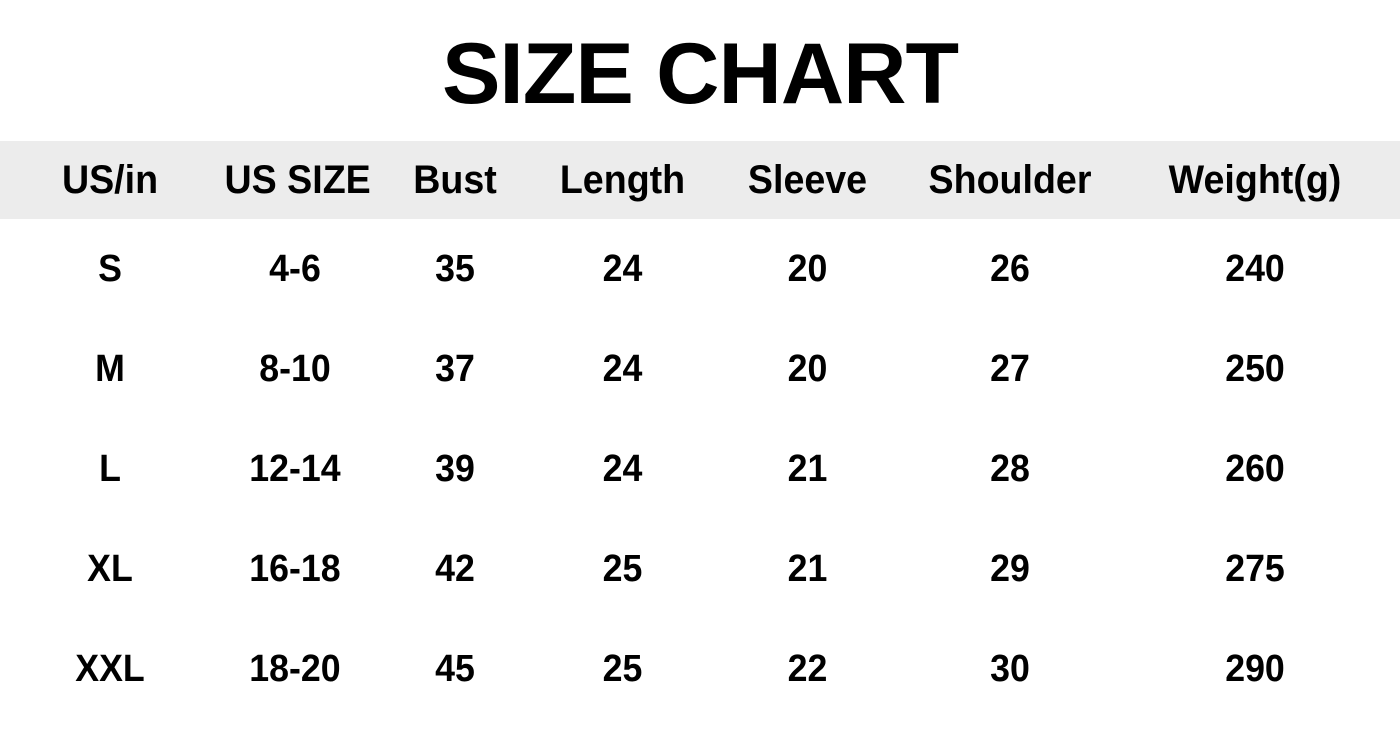 The height and width of the screenshot is (750, 1400). Describe the element at coordinates (1010, 269) in the screenshot. I see `cell-shoulder: 26` at that location.